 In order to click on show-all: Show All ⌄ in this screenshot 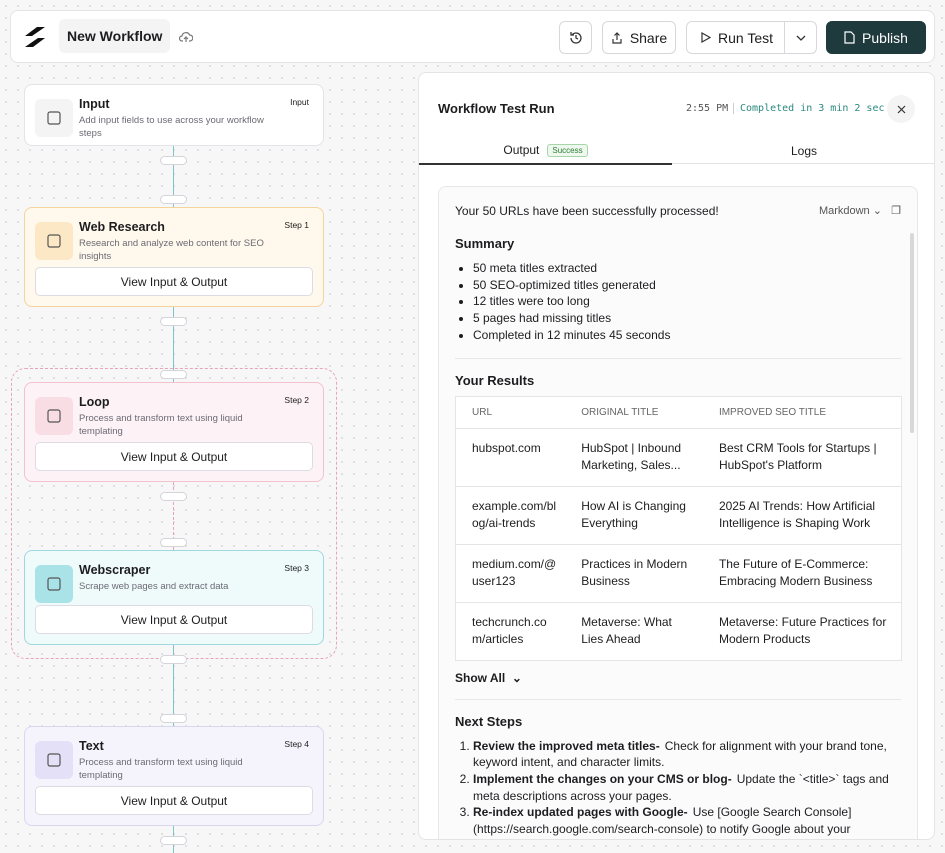, I will do `click(488, 677)`.